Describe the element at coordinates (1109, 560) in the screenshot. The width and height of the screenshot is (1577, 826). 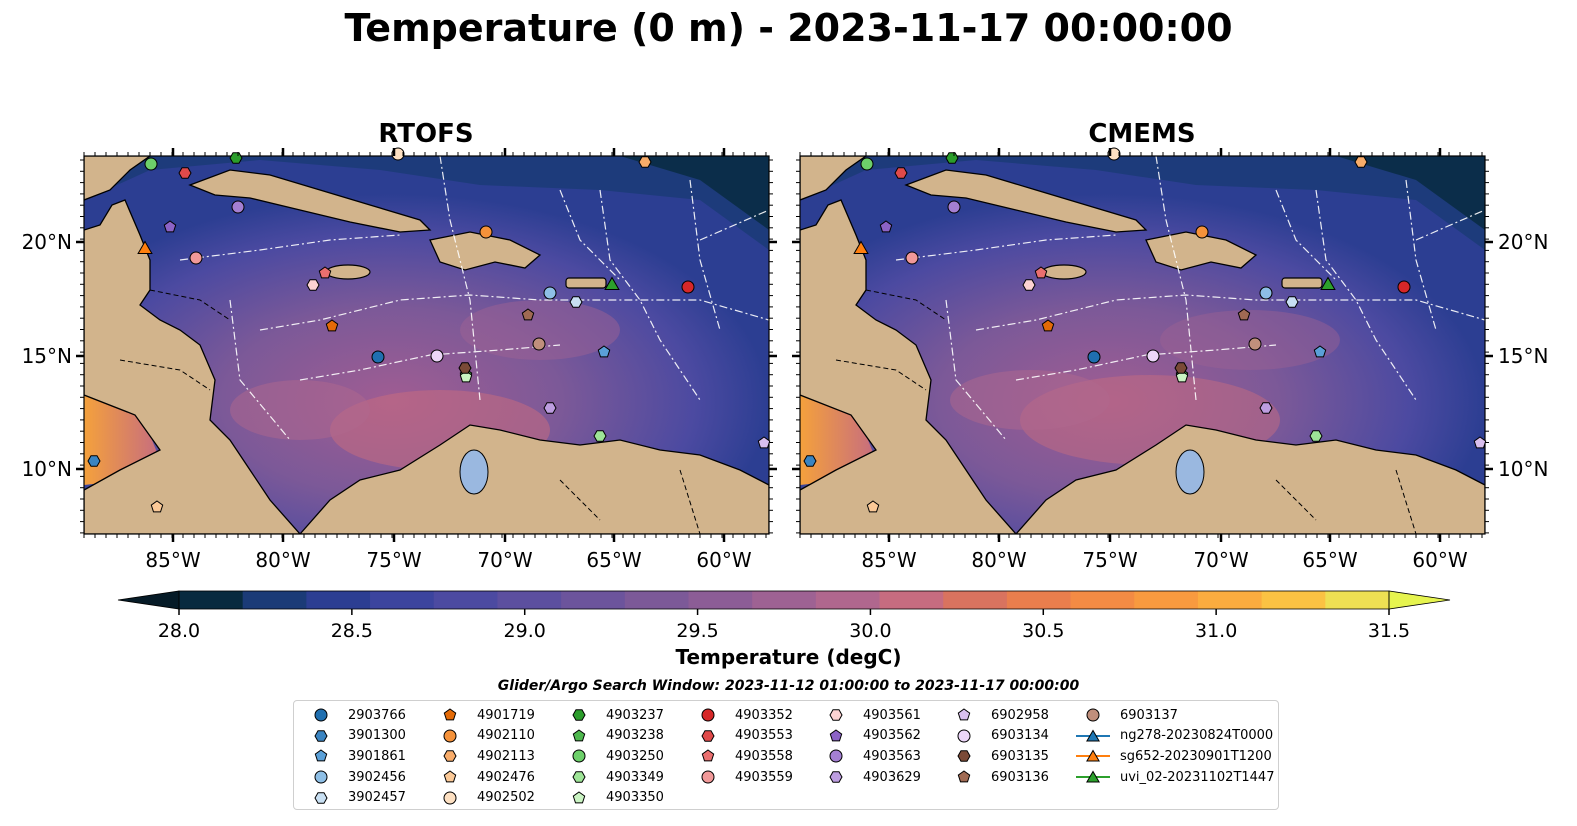
I see `lon-label-75w-right: 75°W` at that location.